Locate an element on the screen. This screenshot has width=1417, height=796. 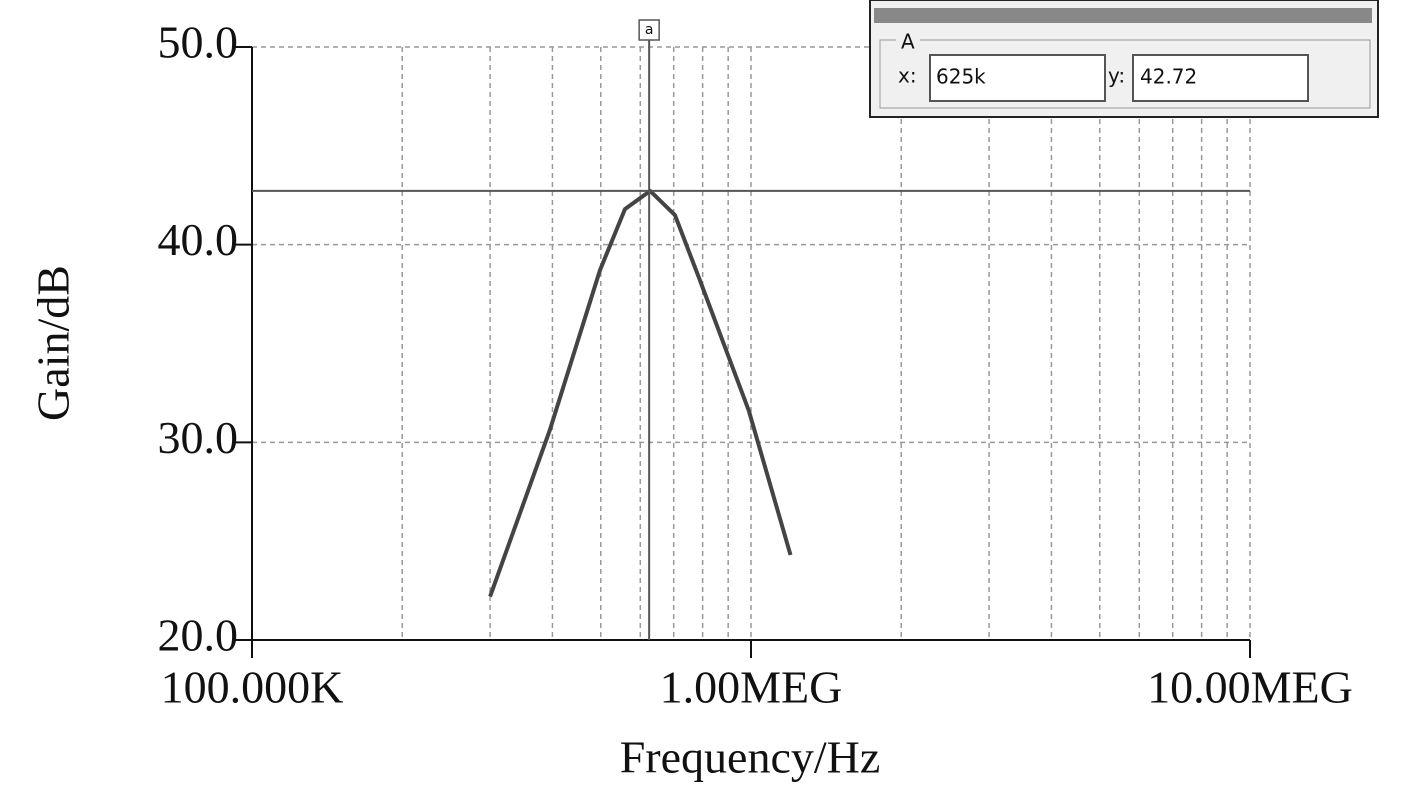
y-field-label: y: is located at coordinates (1116, 76).